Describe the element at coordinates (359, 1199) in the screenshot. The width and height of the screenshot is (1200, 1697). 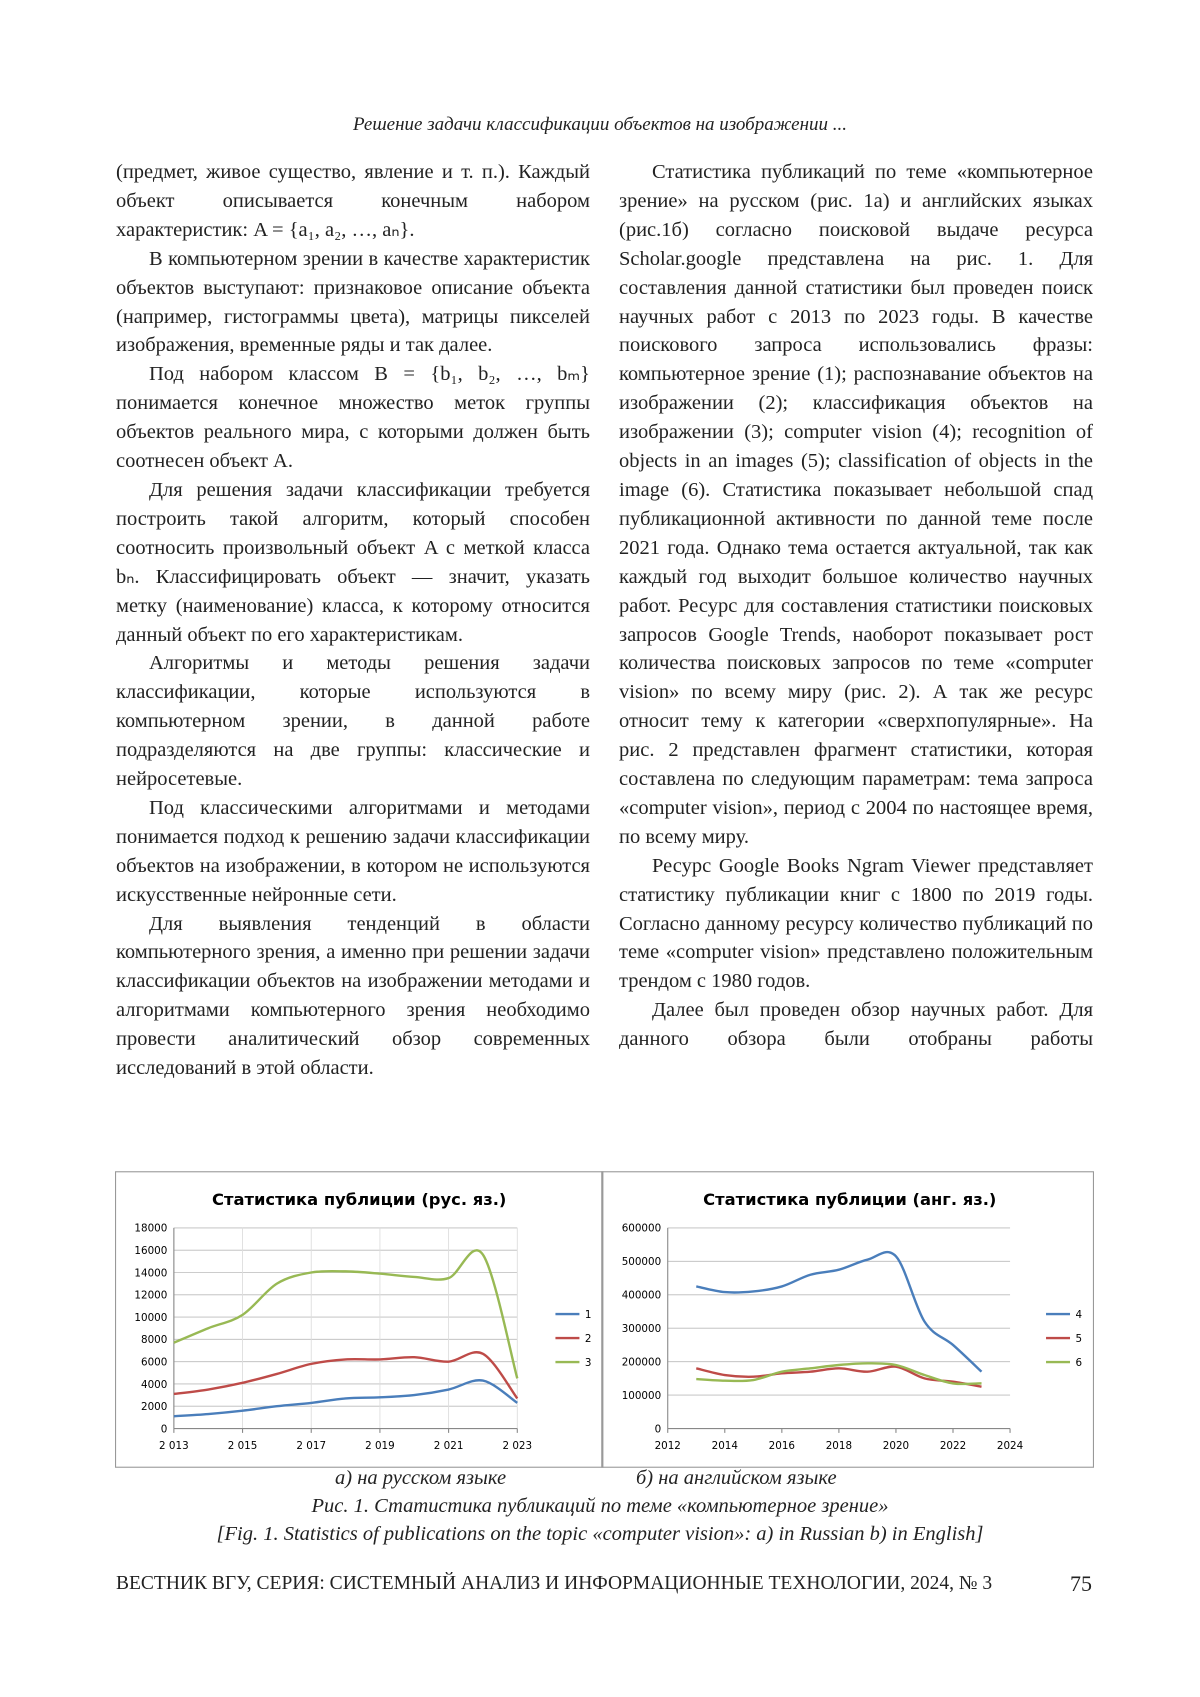
I see `chart-title: Статистика публиции (рус. яз.)` at that location.